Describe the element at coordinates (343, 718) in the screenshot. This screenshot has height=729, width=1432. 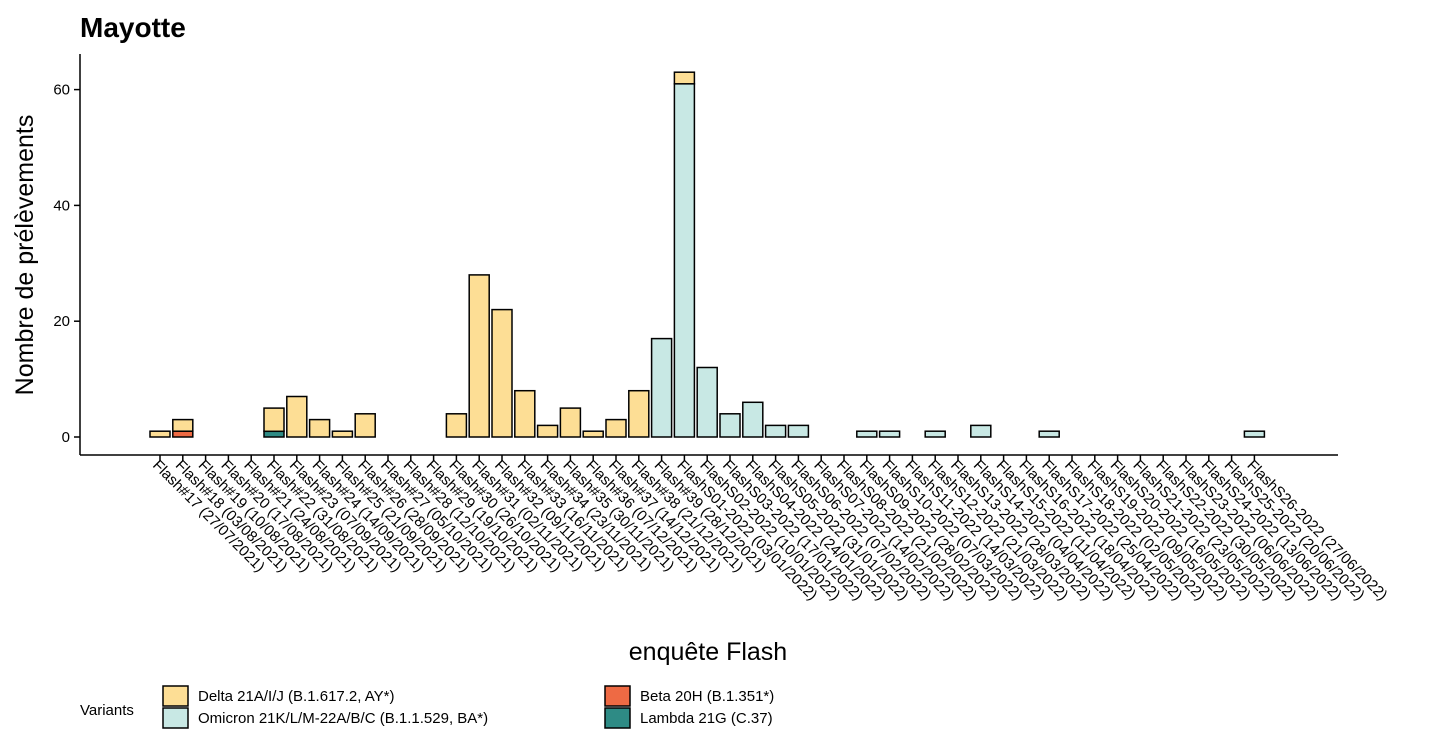
I see `legend-label: Omicron 21K/L/M-22A/B/C (B.1.1.529, BA*)` at that location.